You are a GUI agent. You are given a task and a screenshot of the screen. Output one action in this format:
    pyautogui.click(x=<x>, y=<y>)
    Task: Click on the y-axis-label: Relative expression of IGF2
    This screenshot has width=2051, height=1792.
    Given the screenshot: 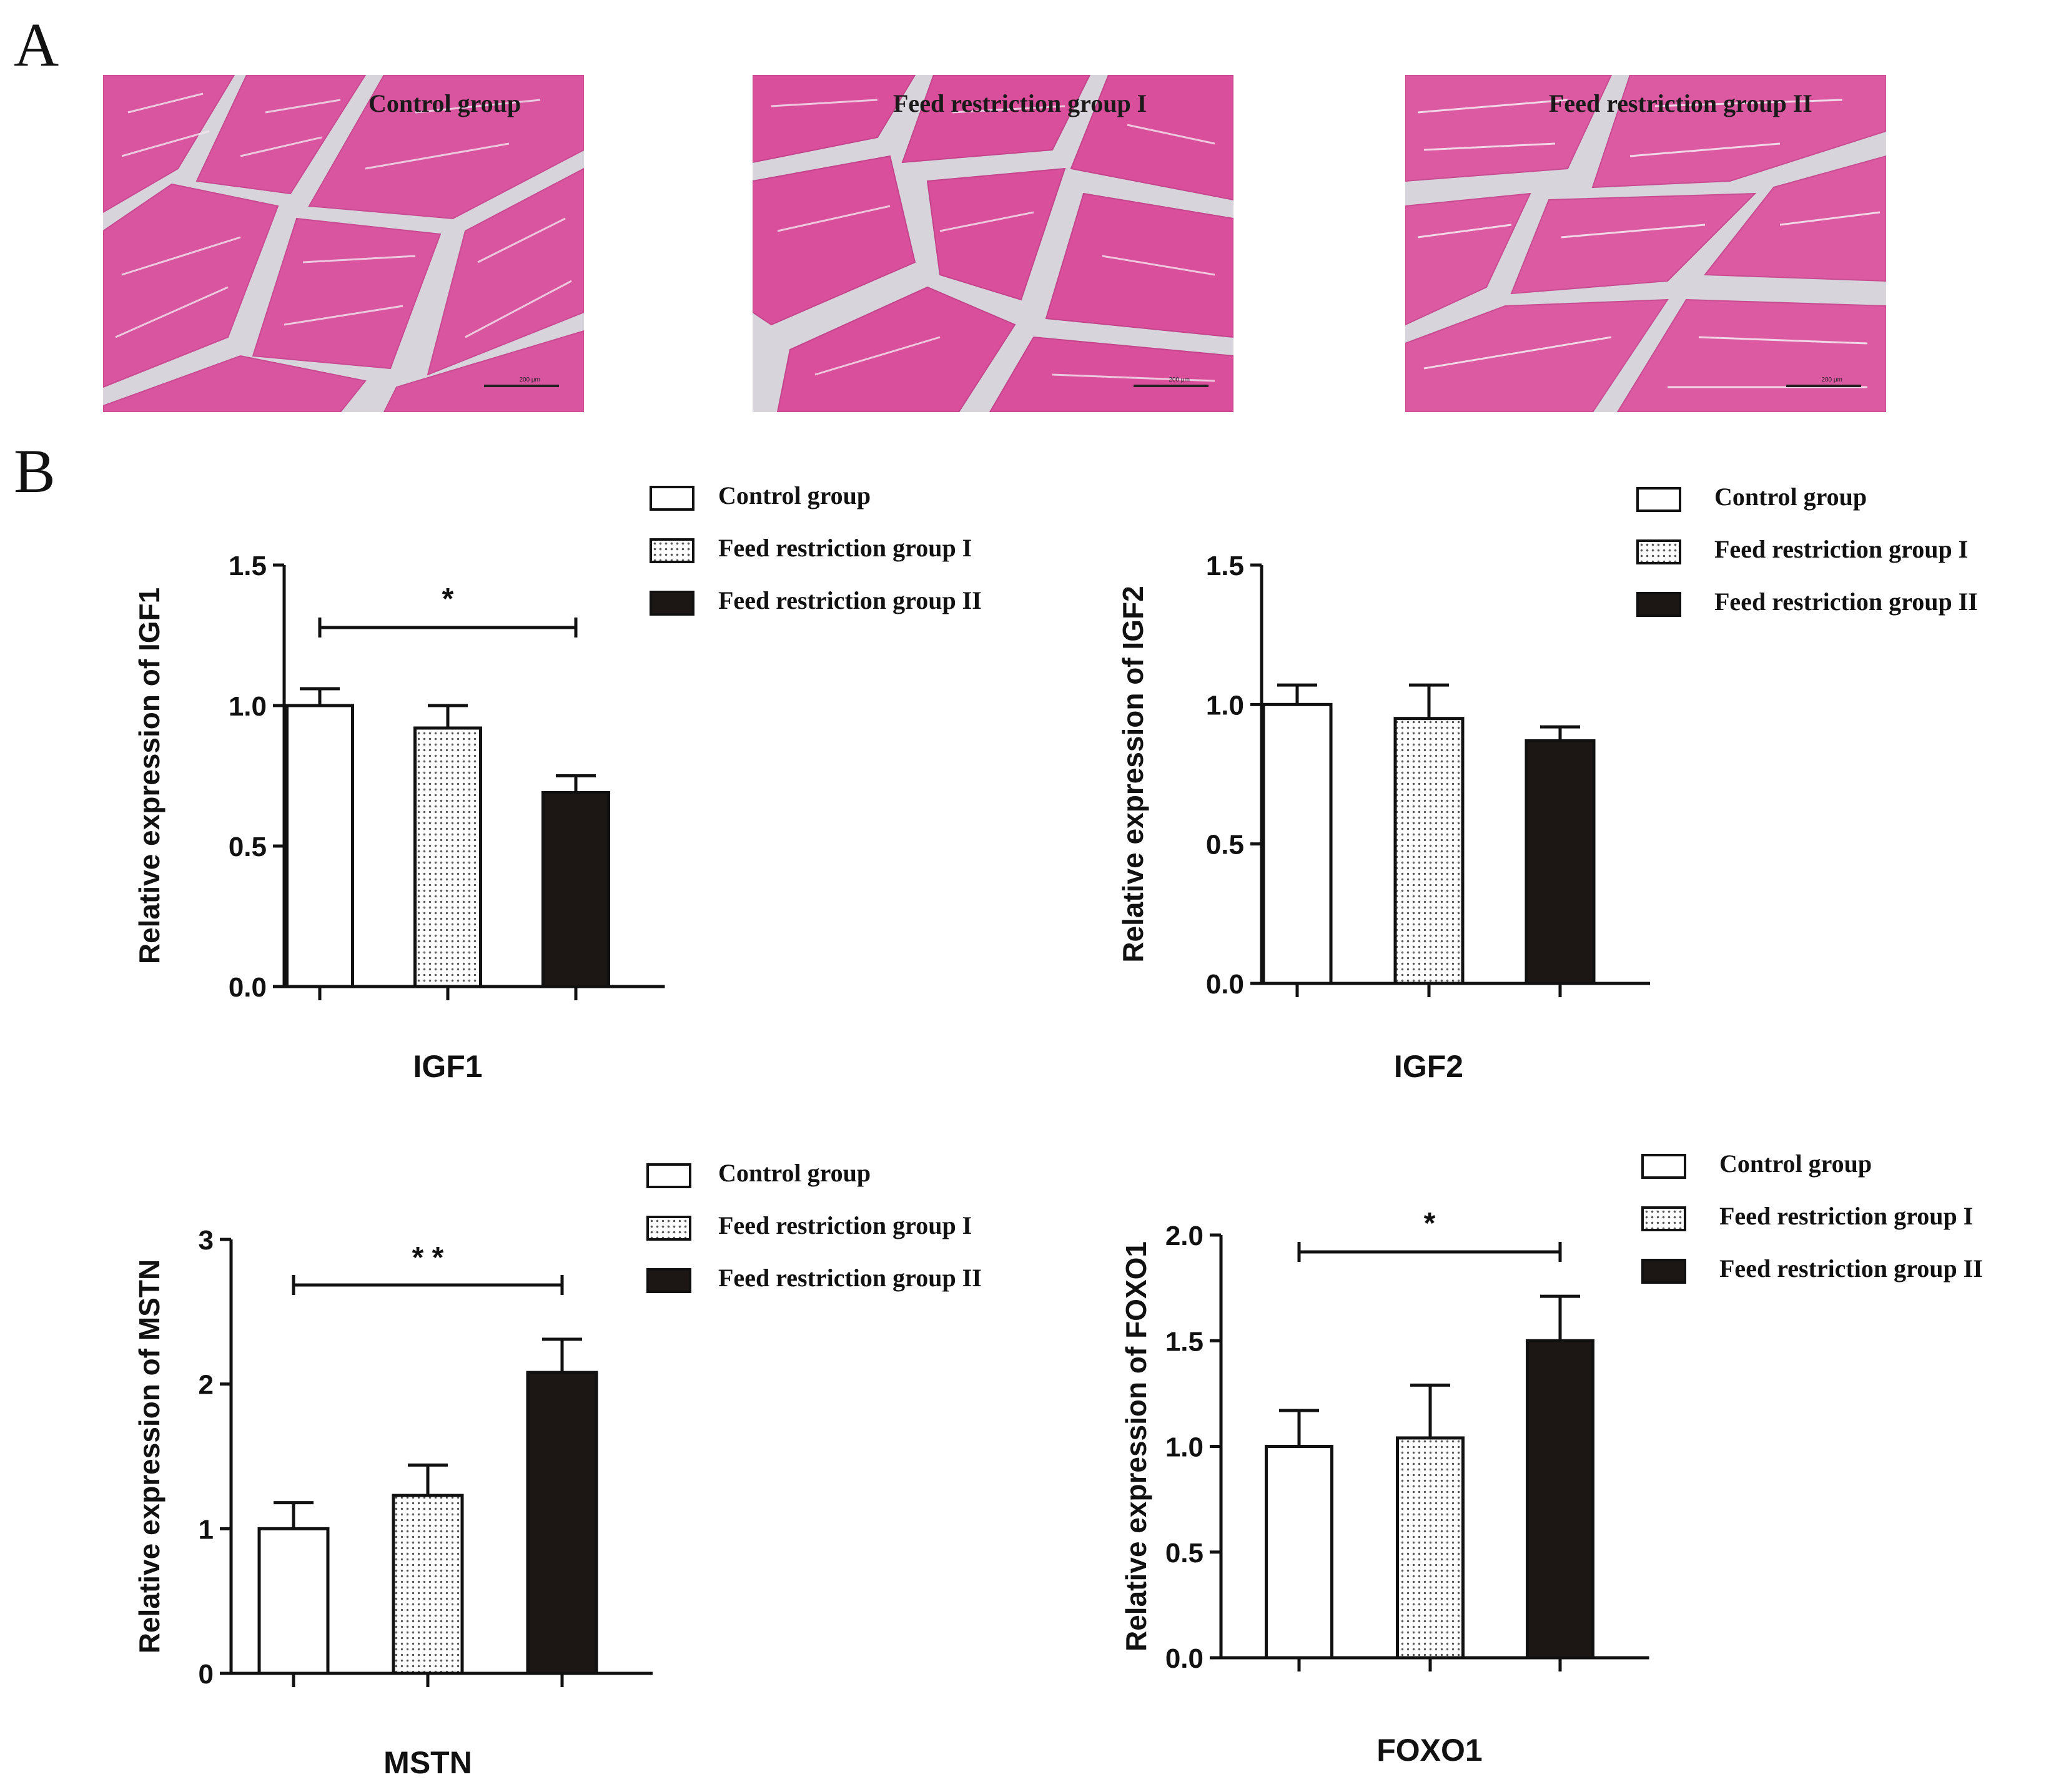 What is the action you would take?
    pyautogui.click(x=1133, y=774)
    